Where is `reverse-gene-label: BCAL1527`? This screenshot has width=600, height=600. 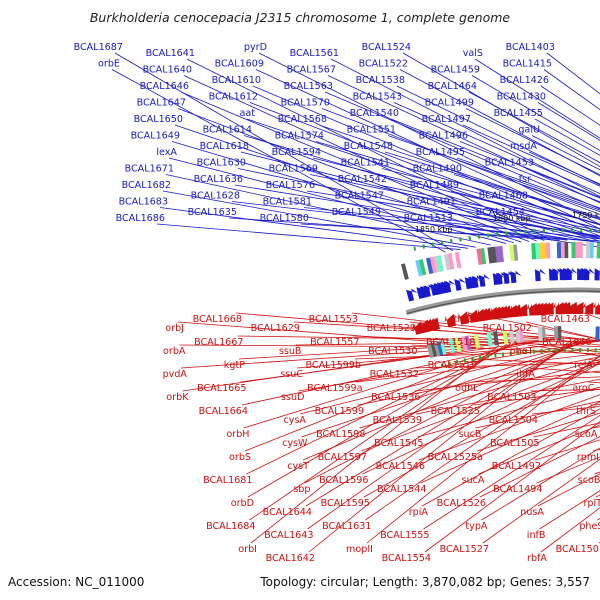
reverse-gene-label: BCAL1527 is located at coordinates (464, 549).